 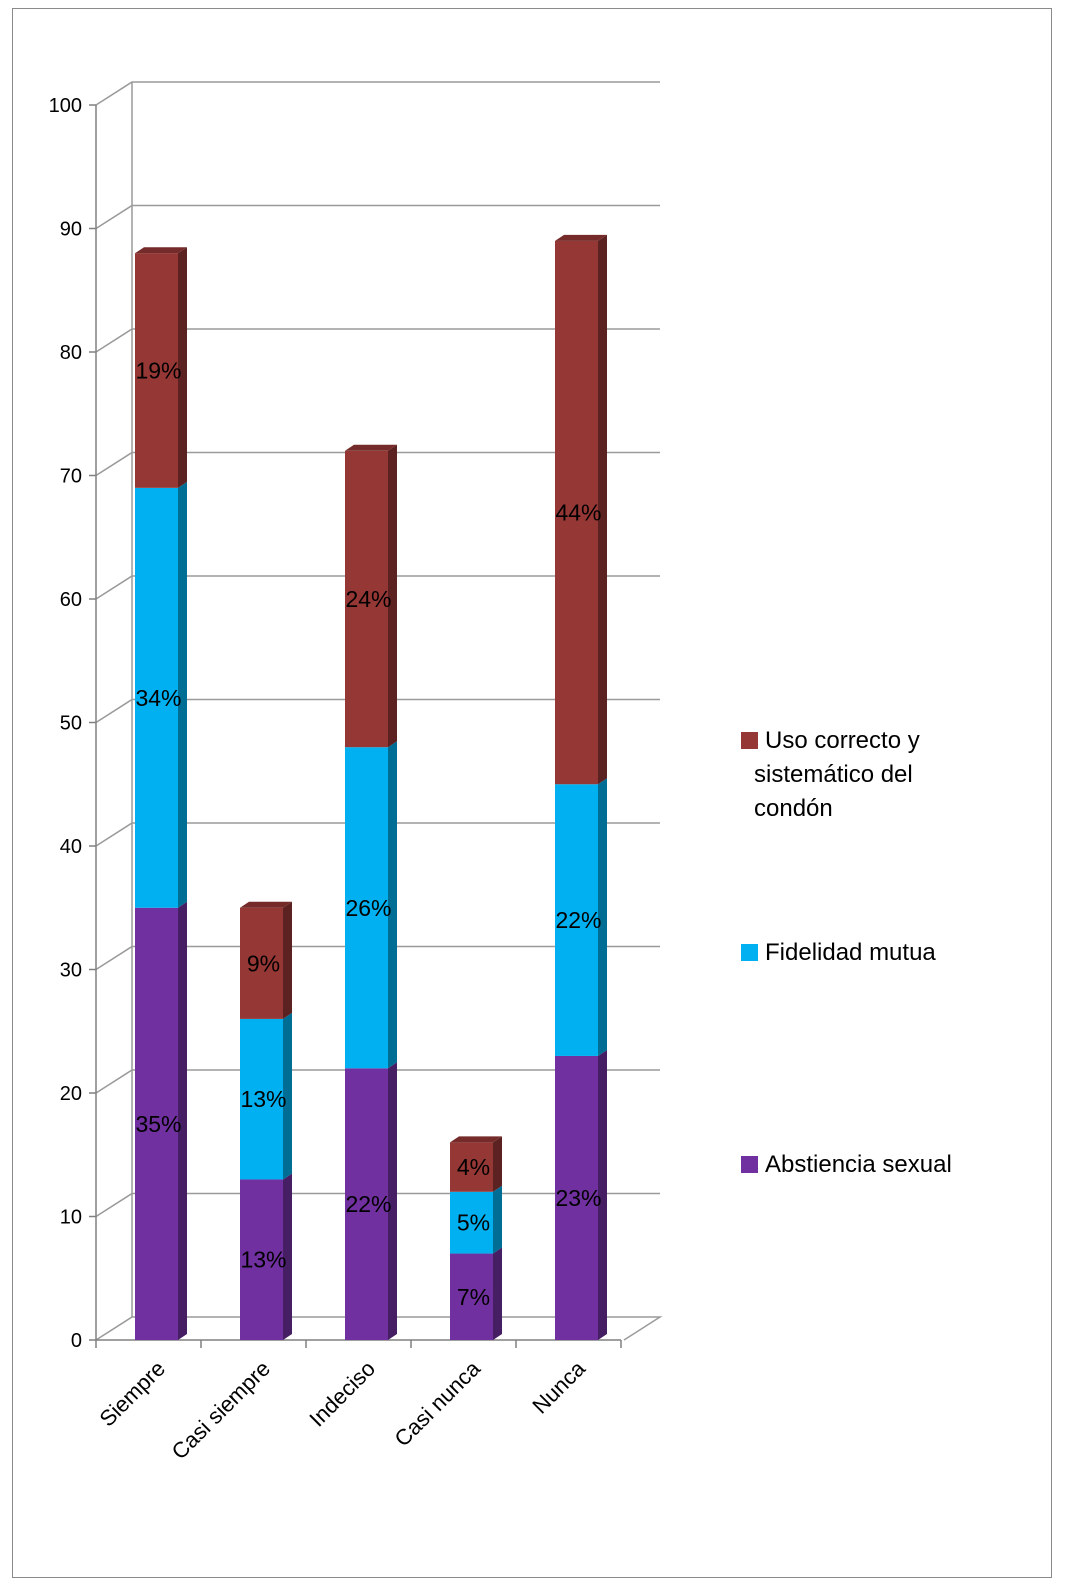 I want to click on legend-label-line: Fidelidad mutua, so click(x=850, y=952).